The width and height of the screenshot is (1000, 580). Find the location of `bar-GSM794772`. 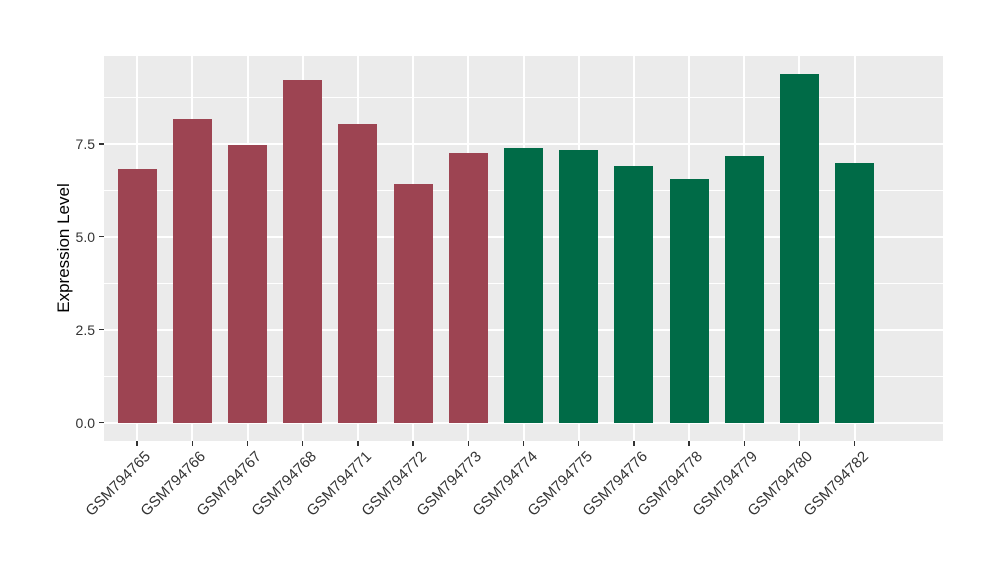

bar-GSM794772 is located at coordinates (413, 303).